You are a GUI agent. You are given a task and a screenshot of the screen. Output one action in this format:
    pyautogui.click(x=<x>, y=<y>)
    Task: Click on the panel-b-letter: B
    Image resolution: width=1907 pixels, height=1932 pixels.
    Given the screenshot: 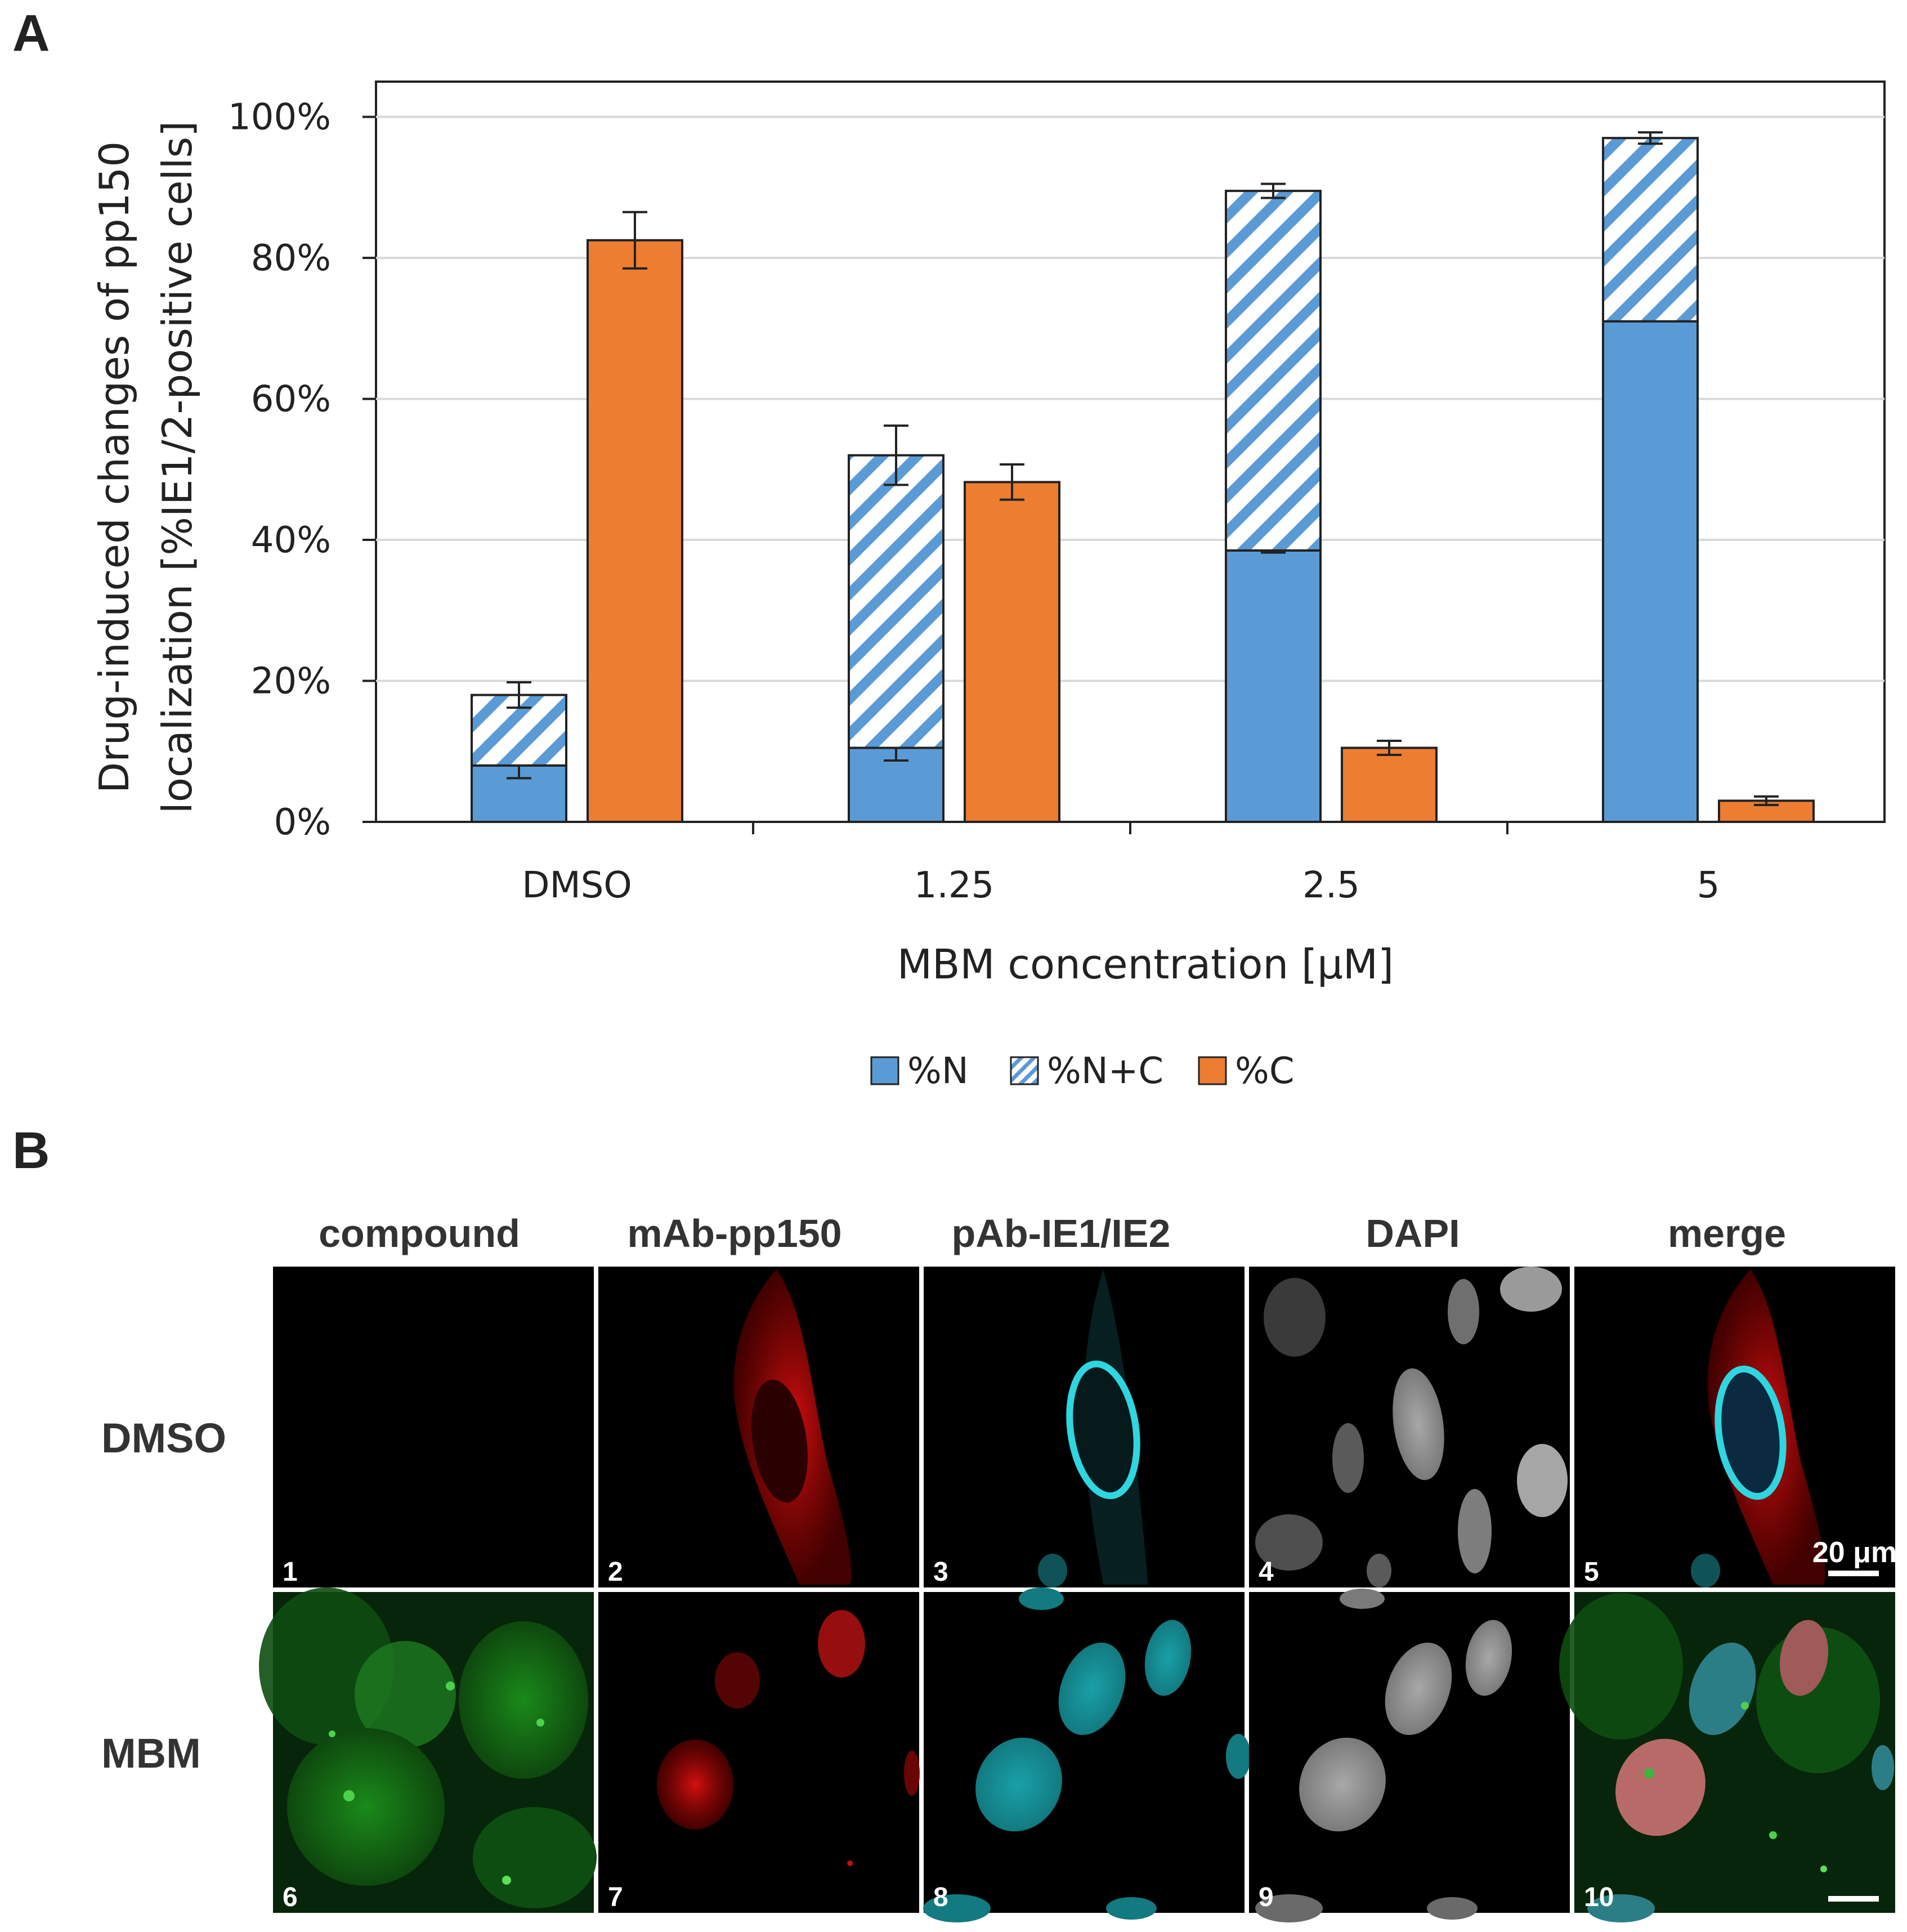 What is the action you would take?
    pyautogui.click(x=31, y=1150)
    